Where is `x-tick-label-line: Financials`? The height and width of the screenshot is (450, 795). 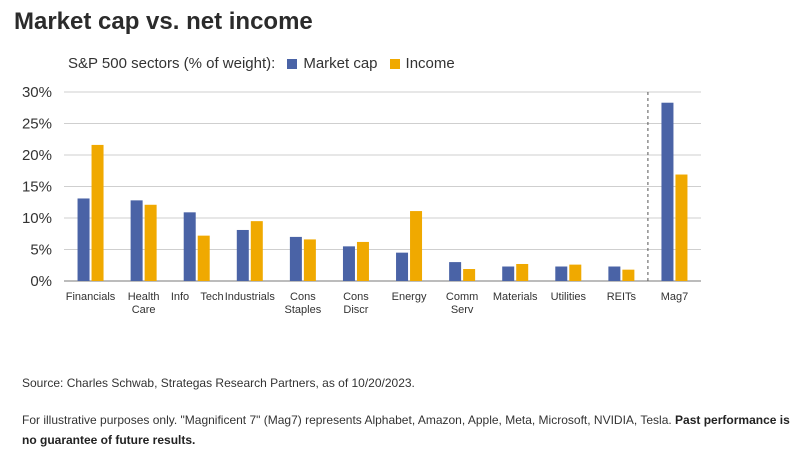 x-tick-label-line: Financials is located at coordinates (91, 297).